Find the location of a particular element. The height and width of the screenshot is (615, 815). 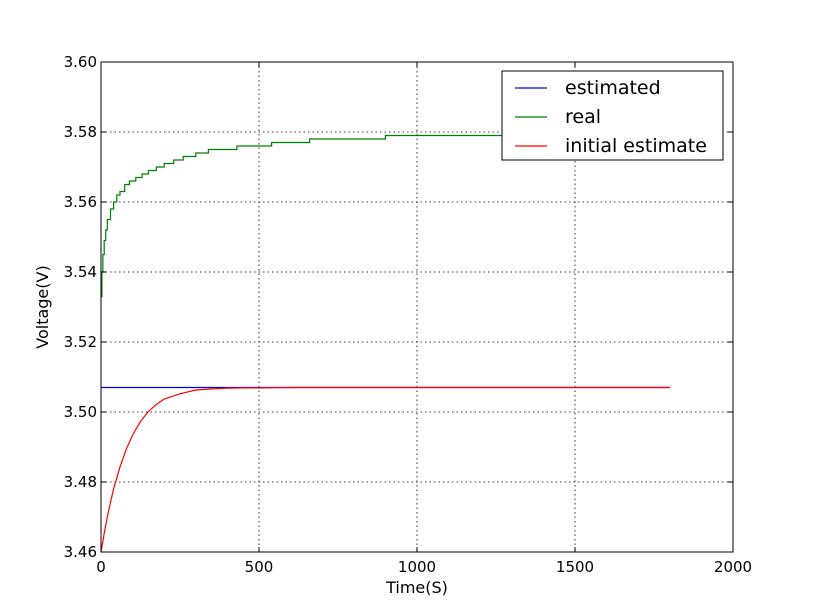

y-tick-label: 3.46 is located at coordinates (80, 552).